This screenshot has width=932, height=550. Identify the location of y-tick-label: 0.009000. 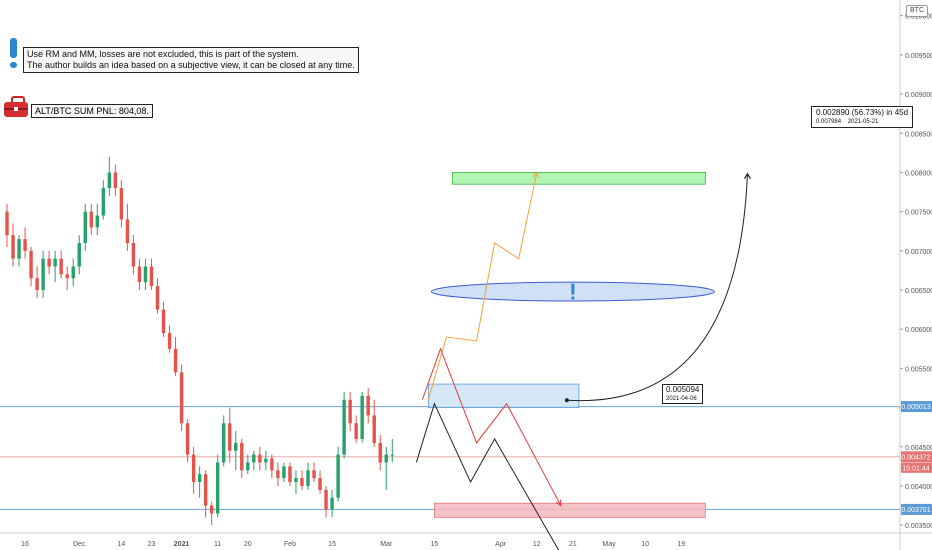
(918, 95).